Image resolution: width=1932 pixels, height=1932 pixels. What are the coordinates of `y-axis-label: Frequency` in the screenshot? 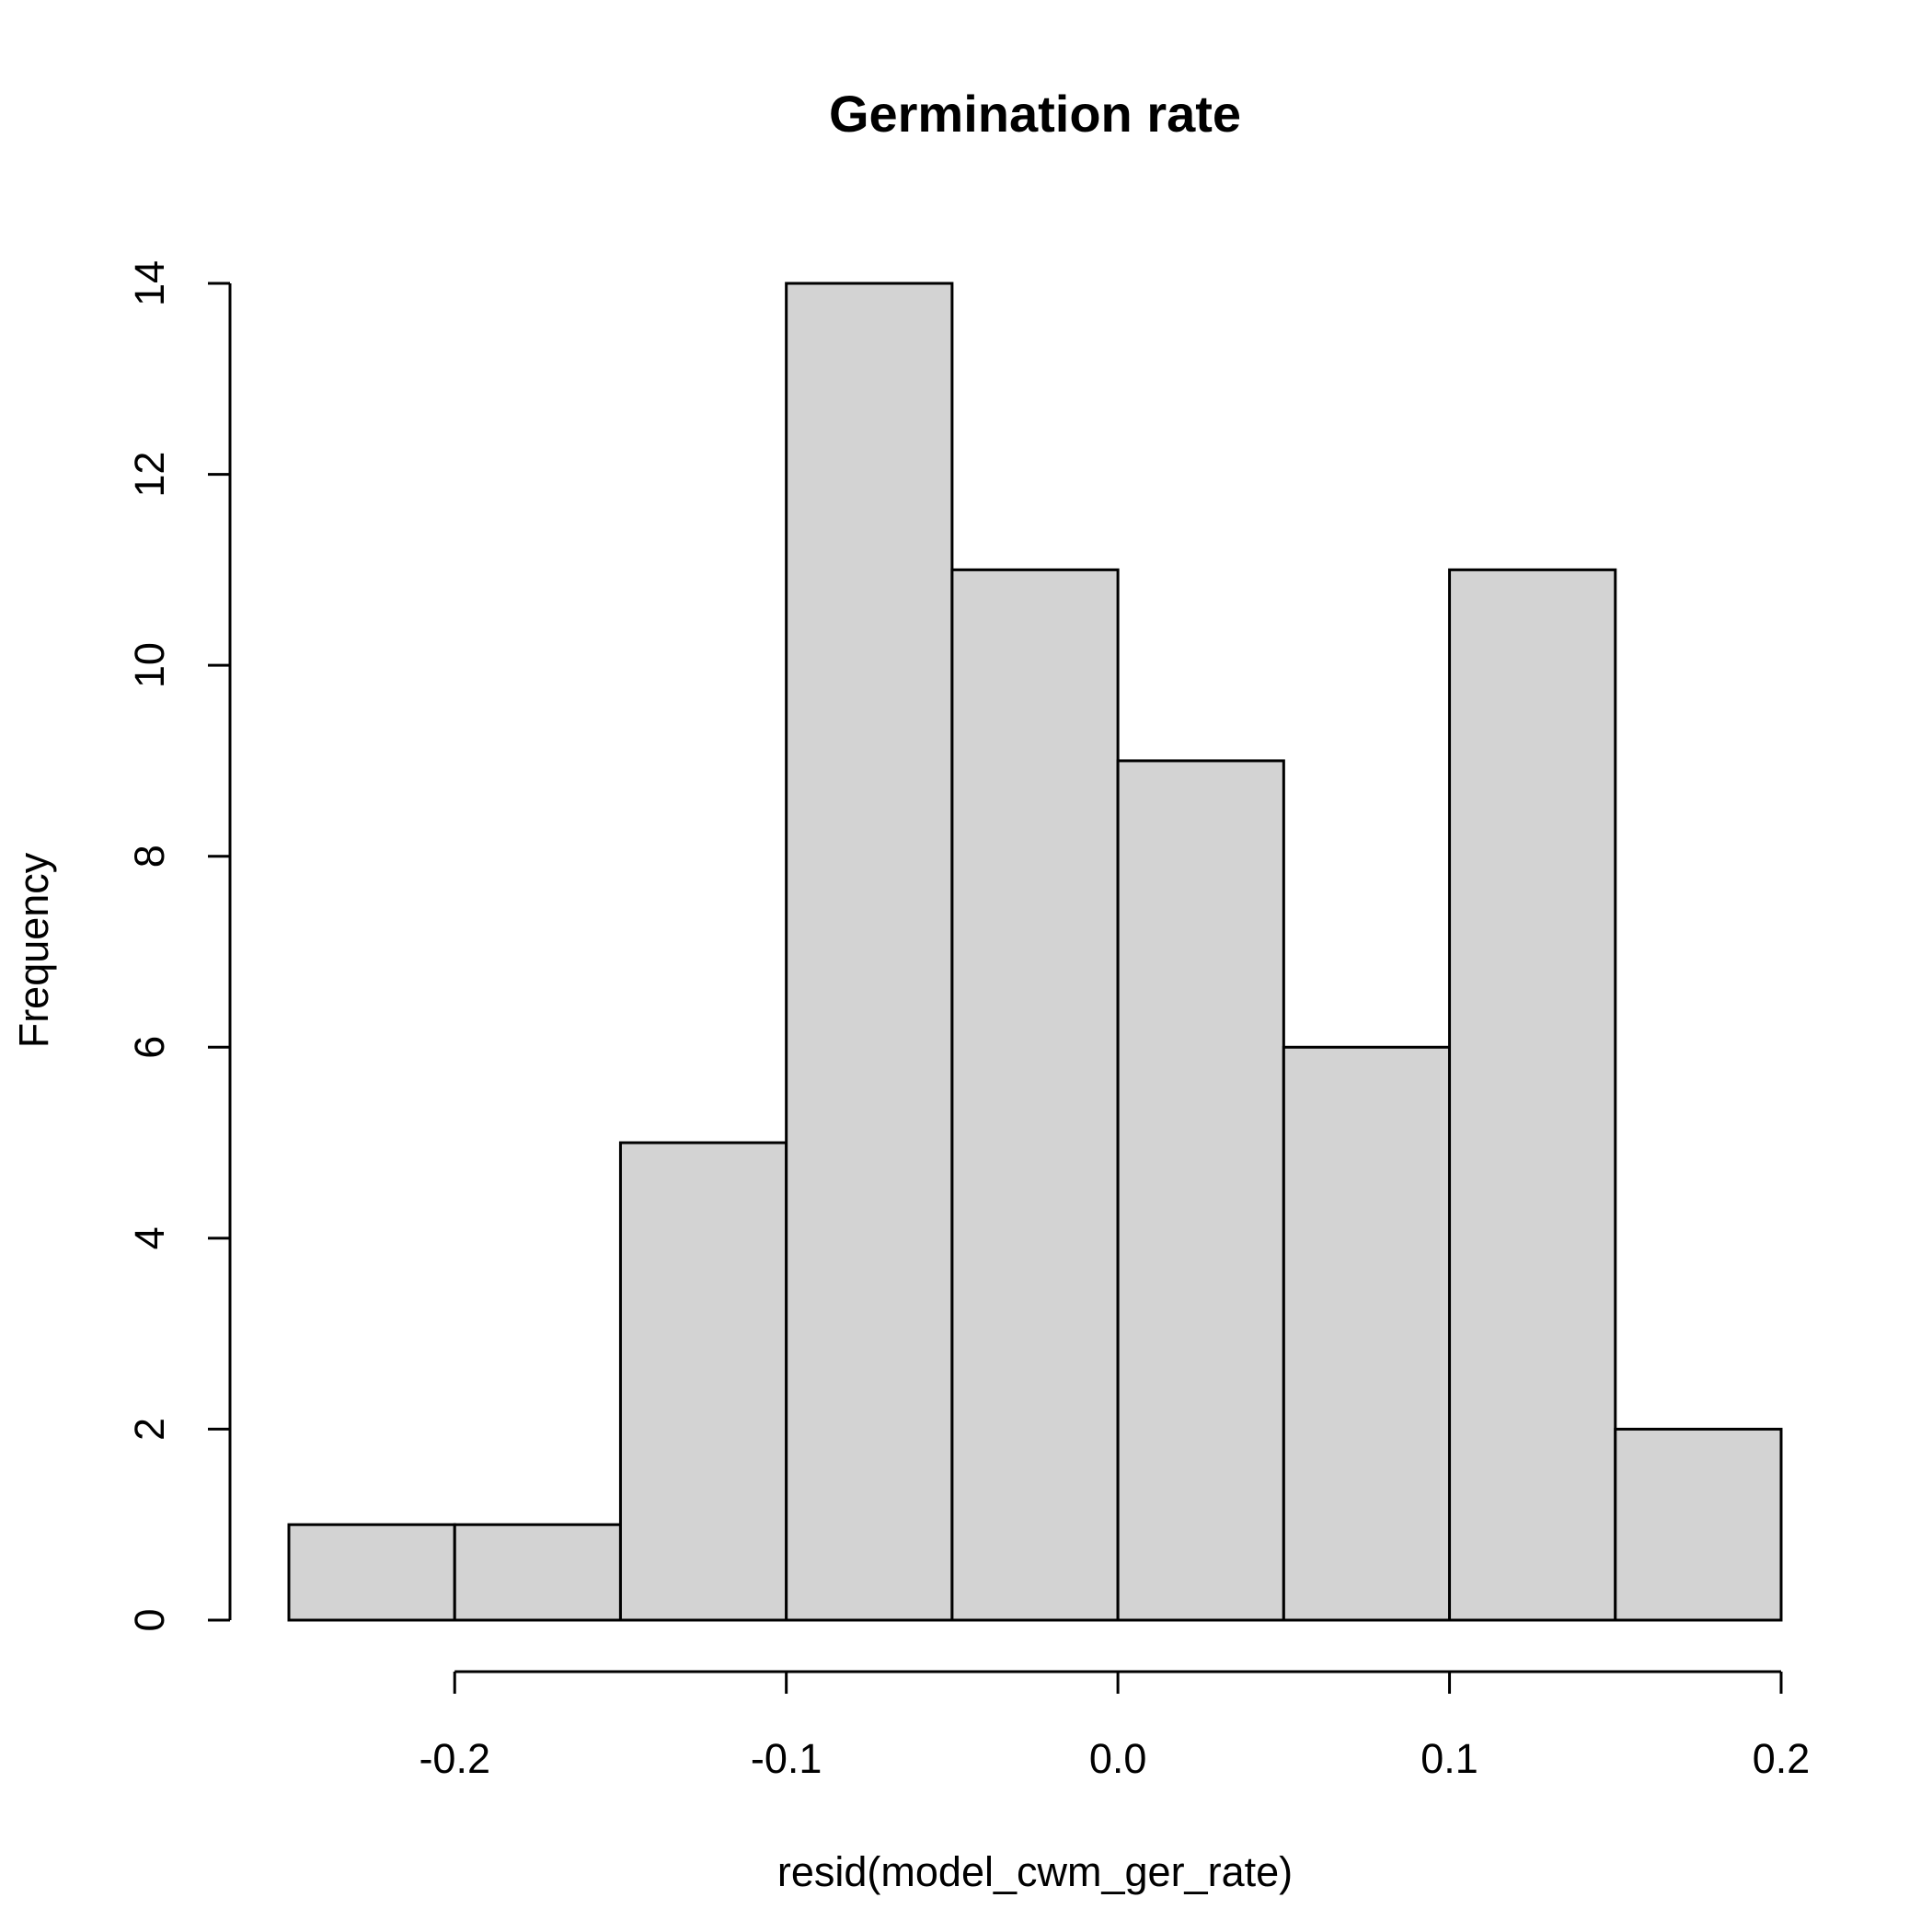 It's located at (33, 950).